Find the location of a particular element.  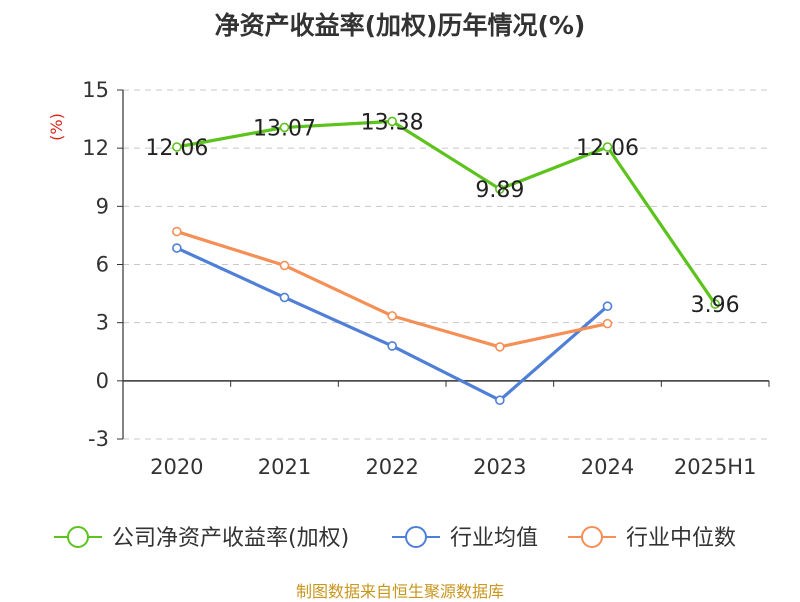

x-tick-label: 2021 is located at coordinates (284, 467).